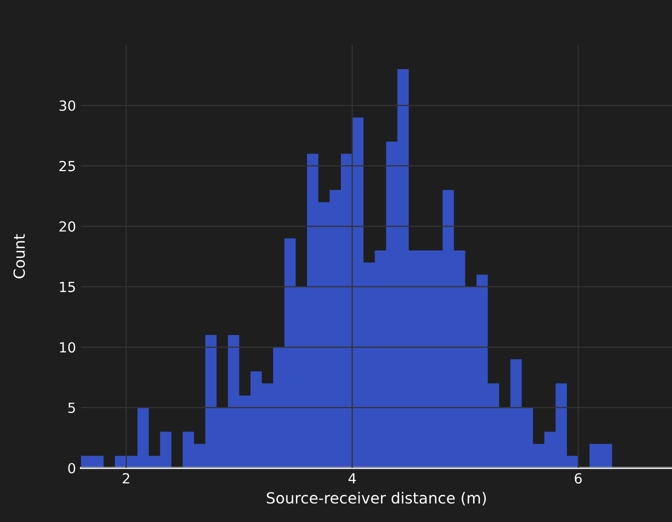  What do you see at coordinates (376, 499) in the screenshot?
I see `x-axis-title: Source-receiver distance (m)` at bounding box center [376, 499].